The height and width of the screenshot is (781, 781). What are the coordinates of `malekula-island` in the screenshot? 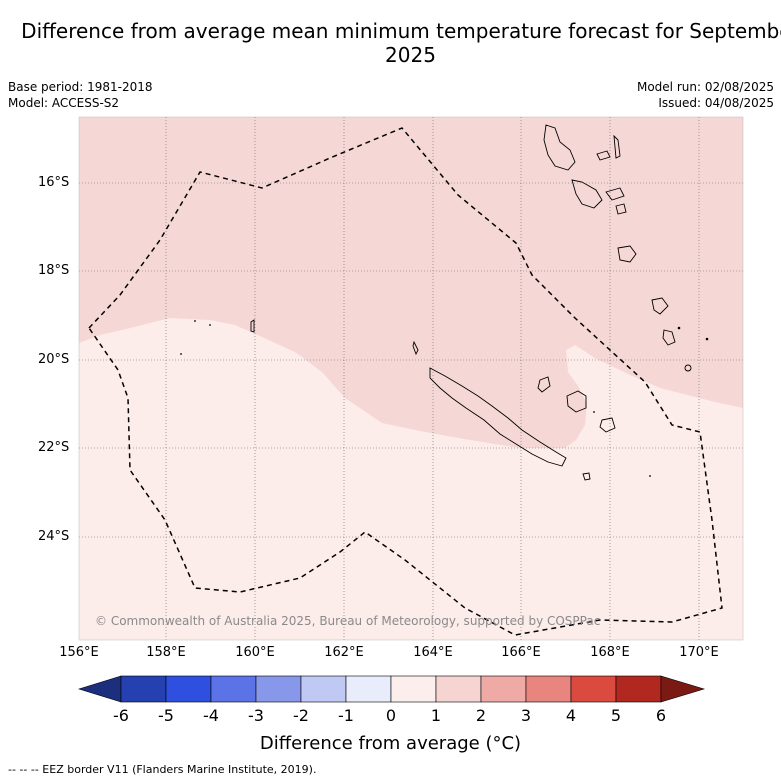 It's located at (587, 194).